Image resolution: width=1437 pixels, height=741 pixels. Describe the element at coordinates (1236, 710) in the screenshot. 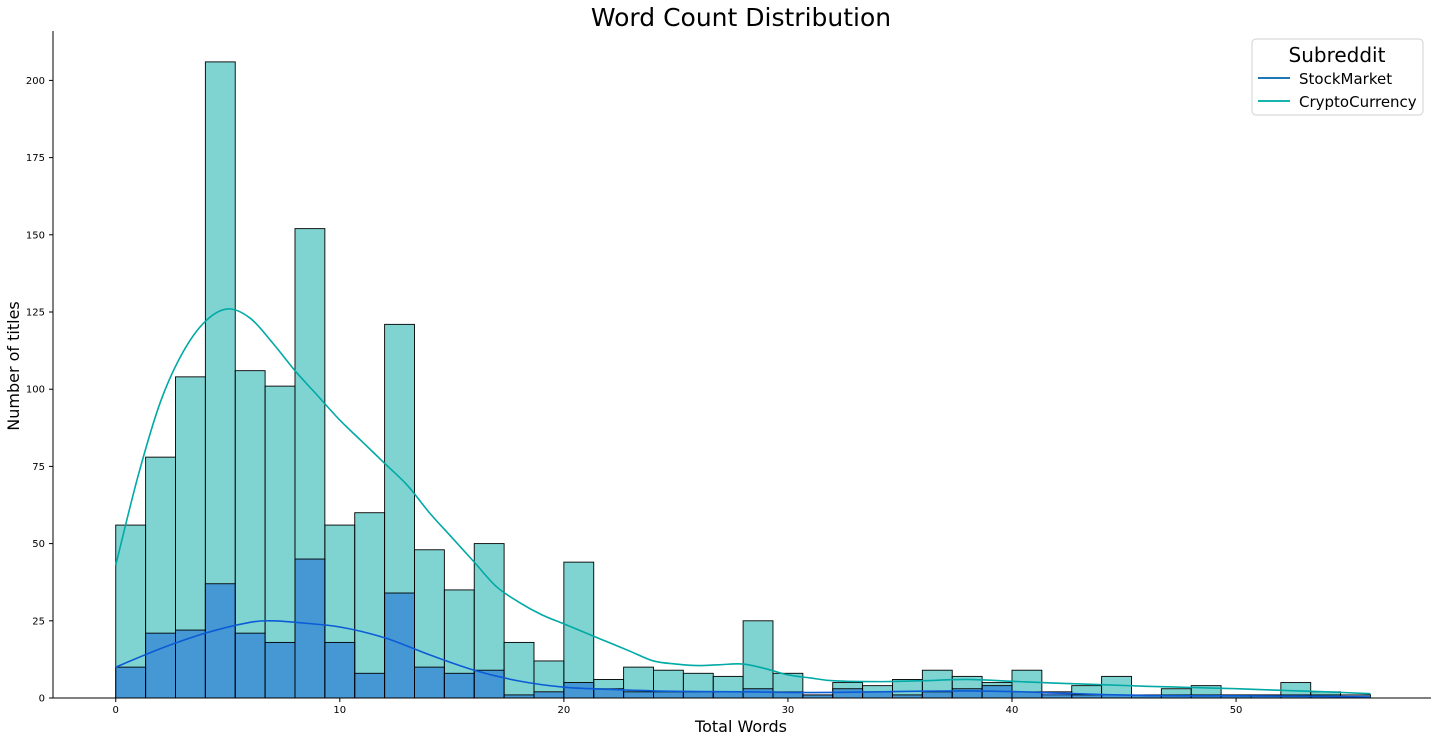

I see `x-tick-label-50: 50` at that location.